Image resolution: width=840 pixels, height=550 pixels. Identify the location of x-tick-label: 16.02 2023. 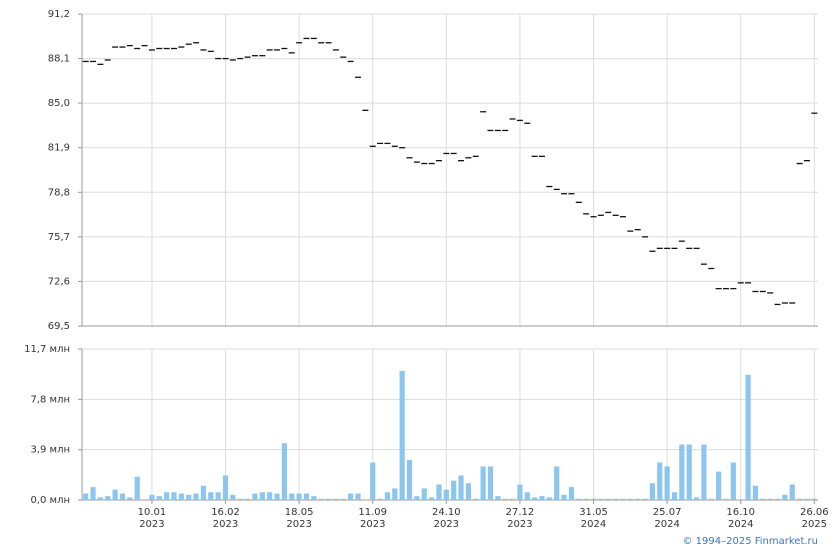
(225, 518).